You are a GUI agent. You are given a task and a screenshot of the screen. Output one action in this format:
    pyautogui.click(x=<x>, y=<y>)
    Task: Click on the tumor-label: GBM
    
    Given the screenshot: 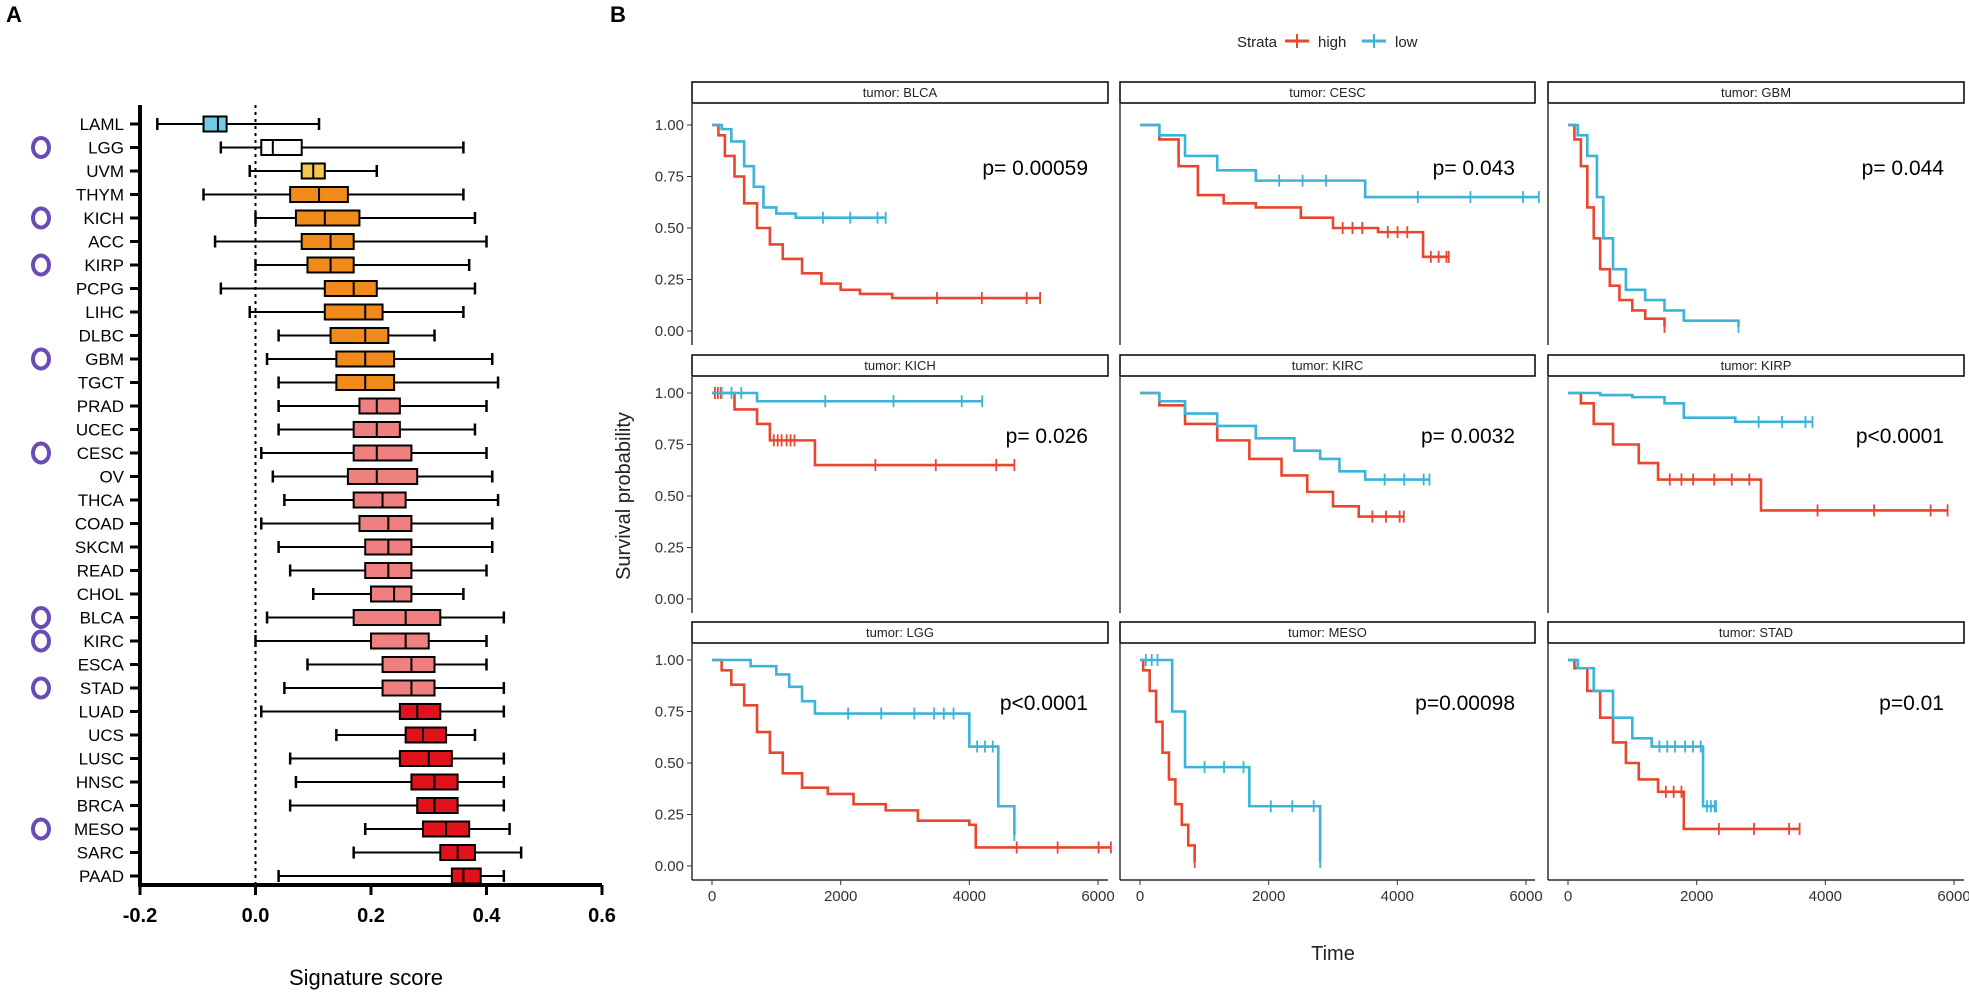 What is the action you would take?
    pyautogui.click(x=104, y=359)
    